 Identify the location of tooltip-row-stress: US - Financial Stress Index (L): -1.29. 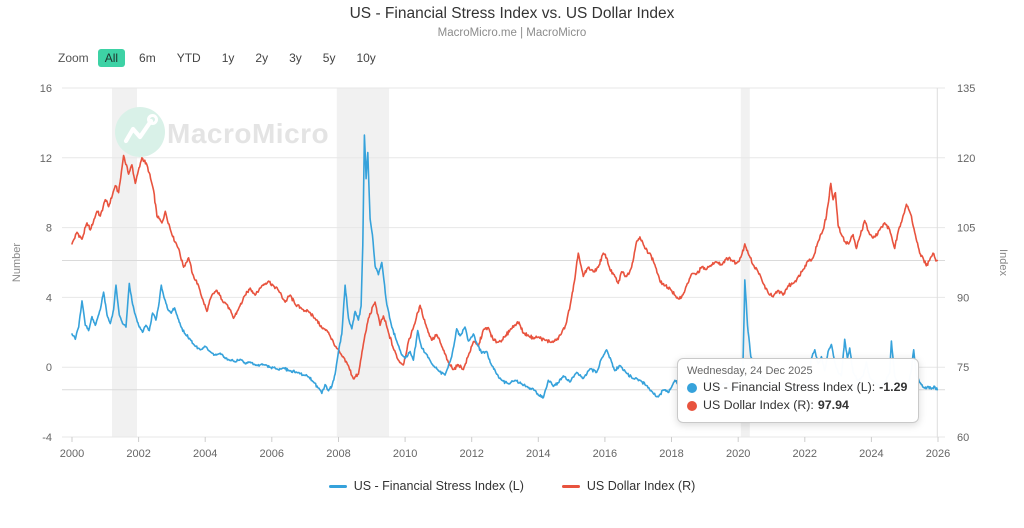
(797, 388).